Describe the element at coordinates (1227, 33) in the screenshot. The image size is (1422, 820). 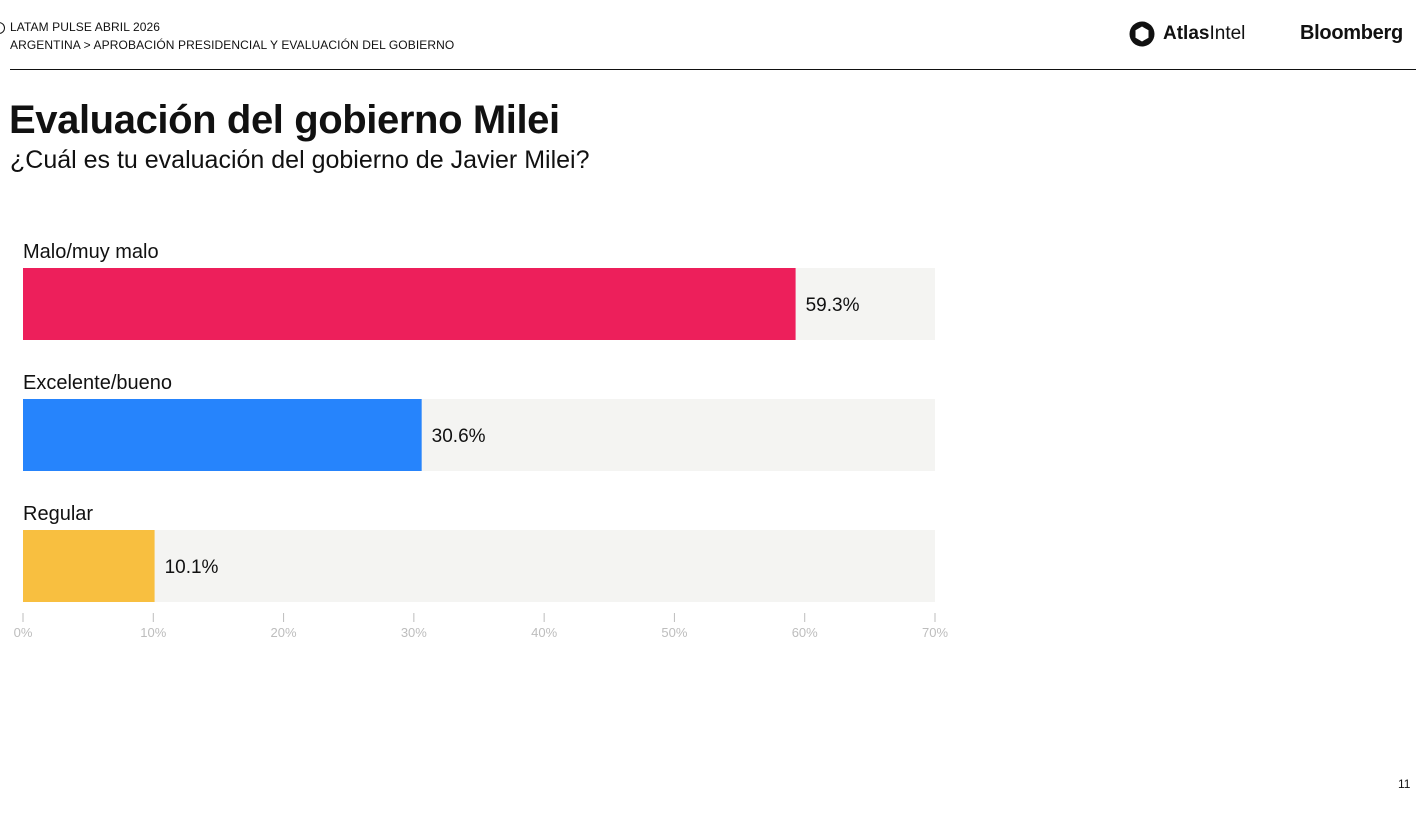
I see `atlasintel-wordmark-light: Intel` at that location.